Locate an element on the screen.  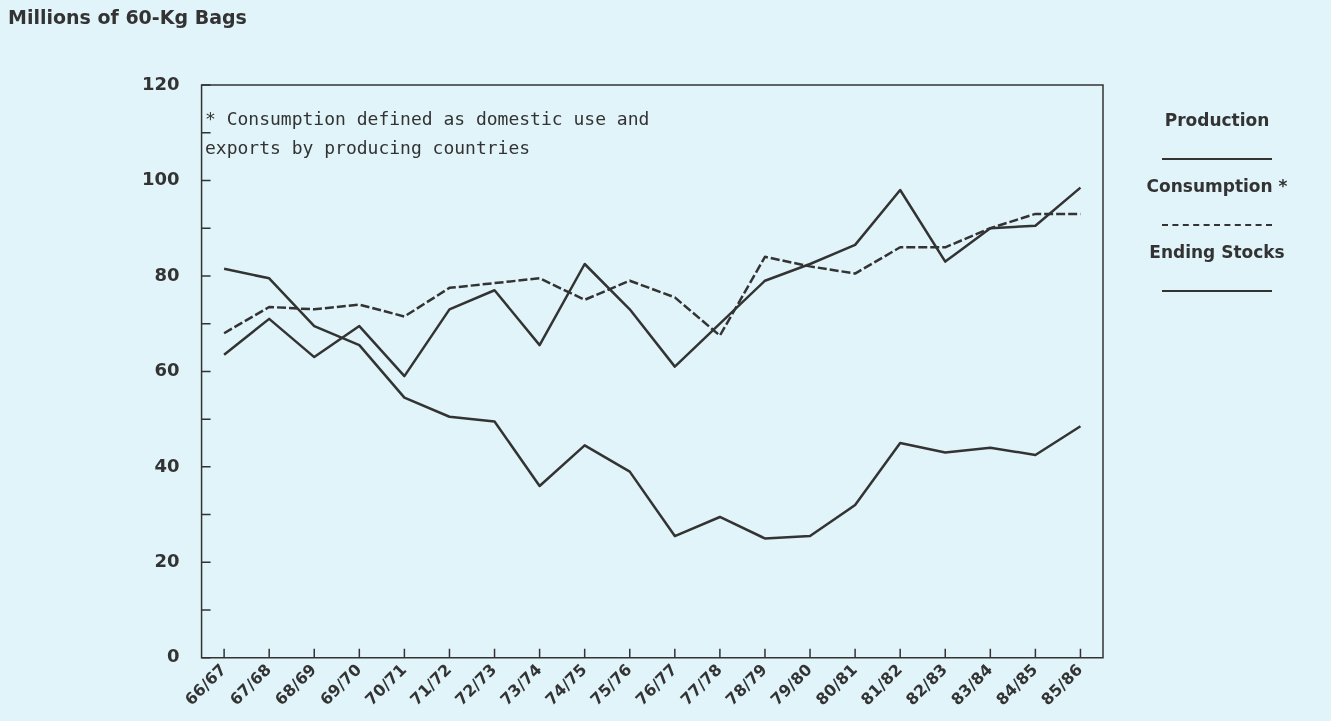
text: Consumption * is located at coordinates (1217, 186).